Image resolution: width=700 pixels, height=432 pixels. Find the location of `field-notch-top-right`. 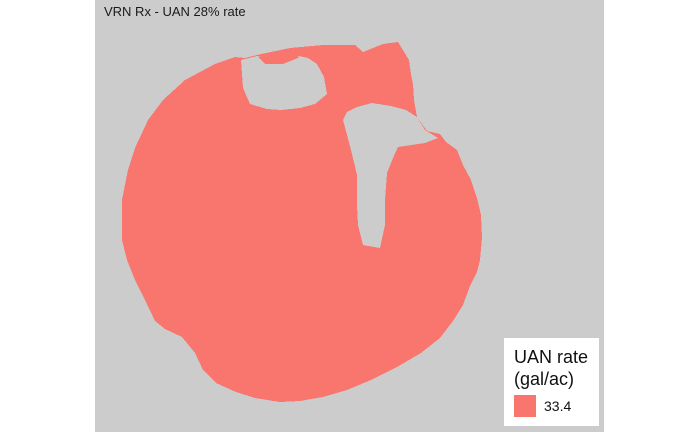

field-notch-top-right is located at coordinates (407, 58).